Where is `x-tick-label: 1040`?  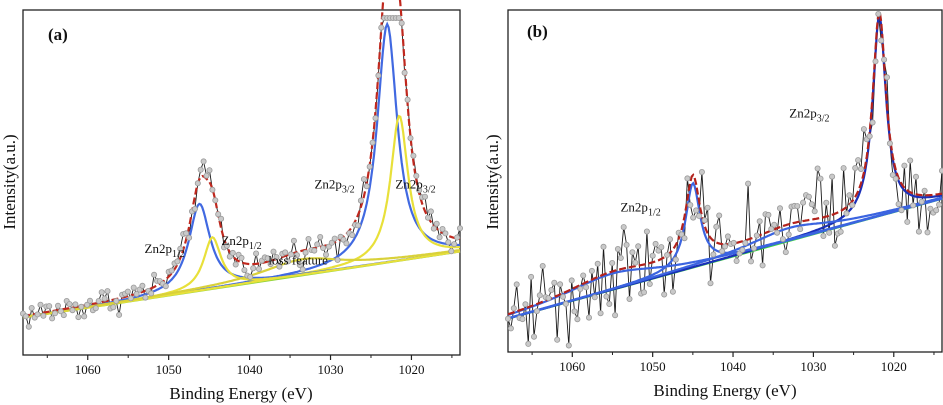
x-tick-label: 1040 is located at coordinates (250, 369).